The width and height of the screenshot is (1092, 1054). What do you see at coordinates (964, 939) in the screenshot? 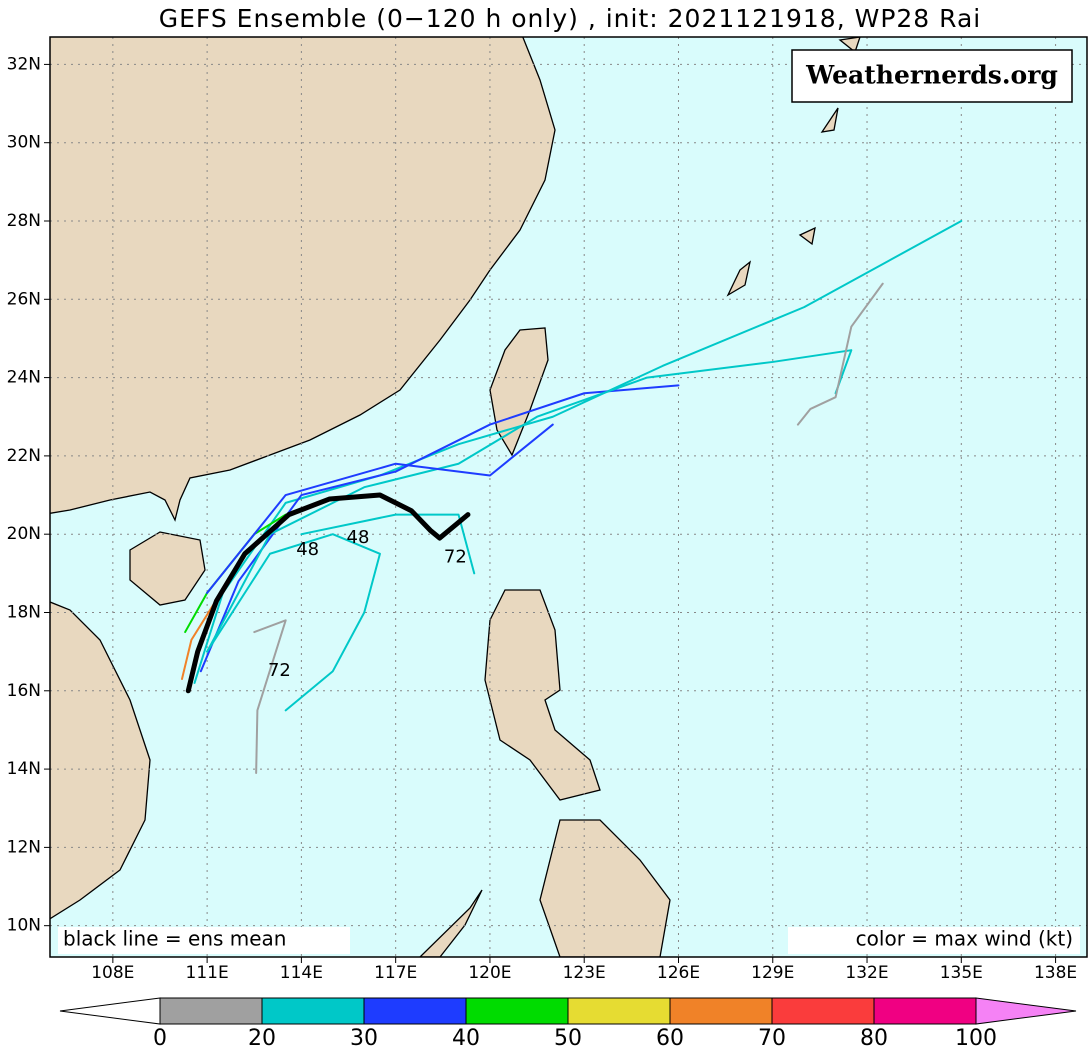
I see `note-right: color = max wind (kt)` at bounding box center [964, 939].